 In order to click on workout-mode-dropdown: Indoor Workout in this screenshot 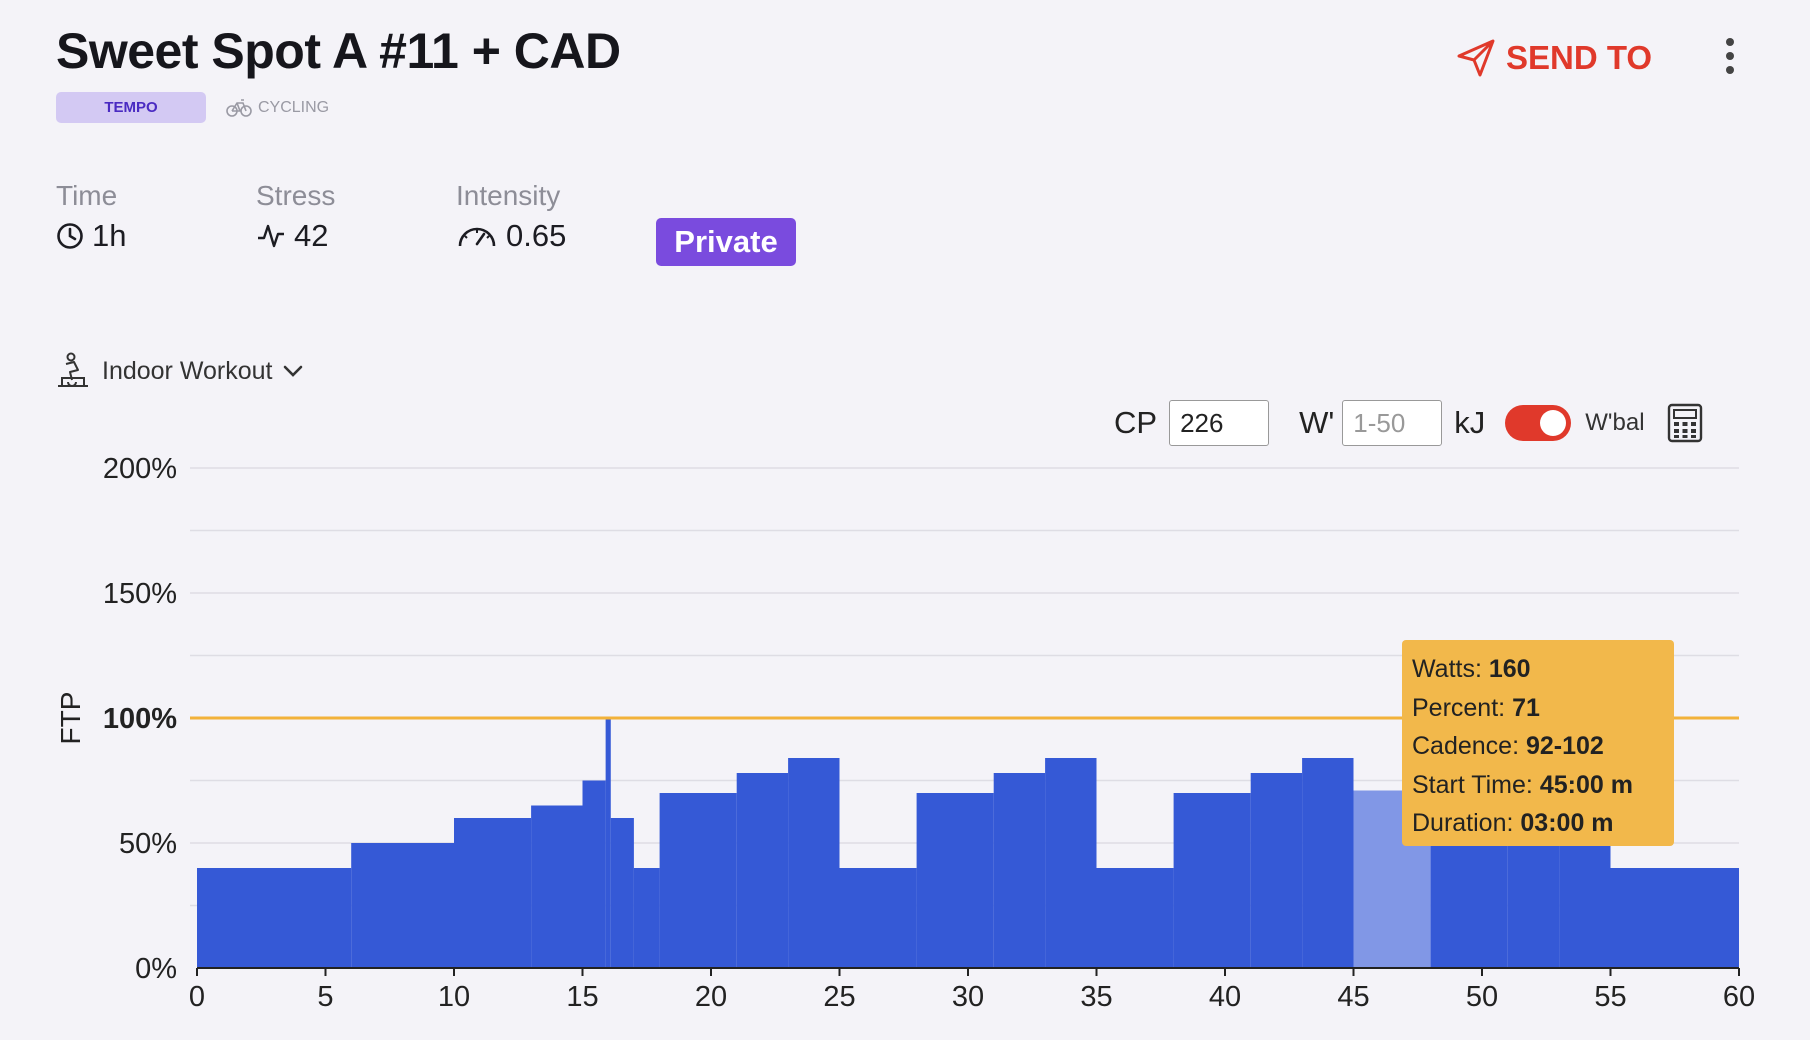, I will do `click(179, 371)`.